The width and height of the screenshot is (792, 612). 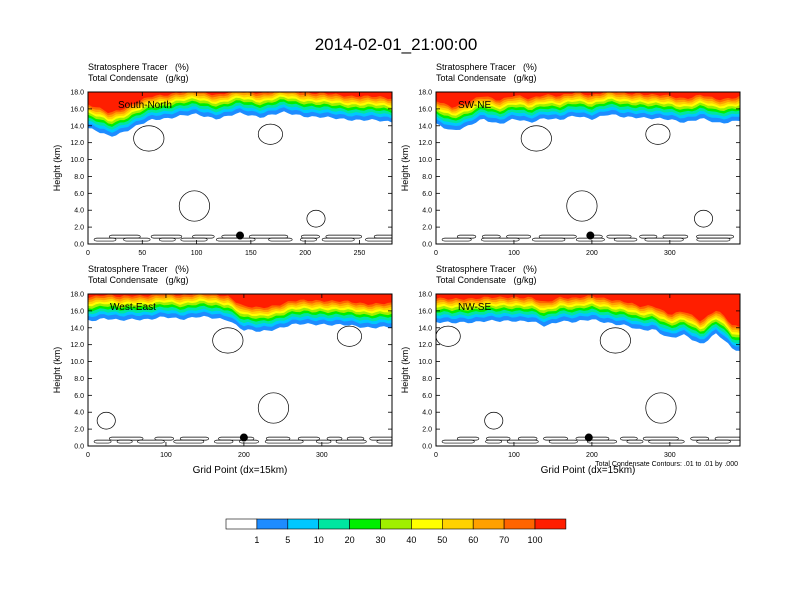 What do you see at coordinates (319, 540) in the screenshot?
I see `colorbar-label: 10` at bounding box center [319, 540].